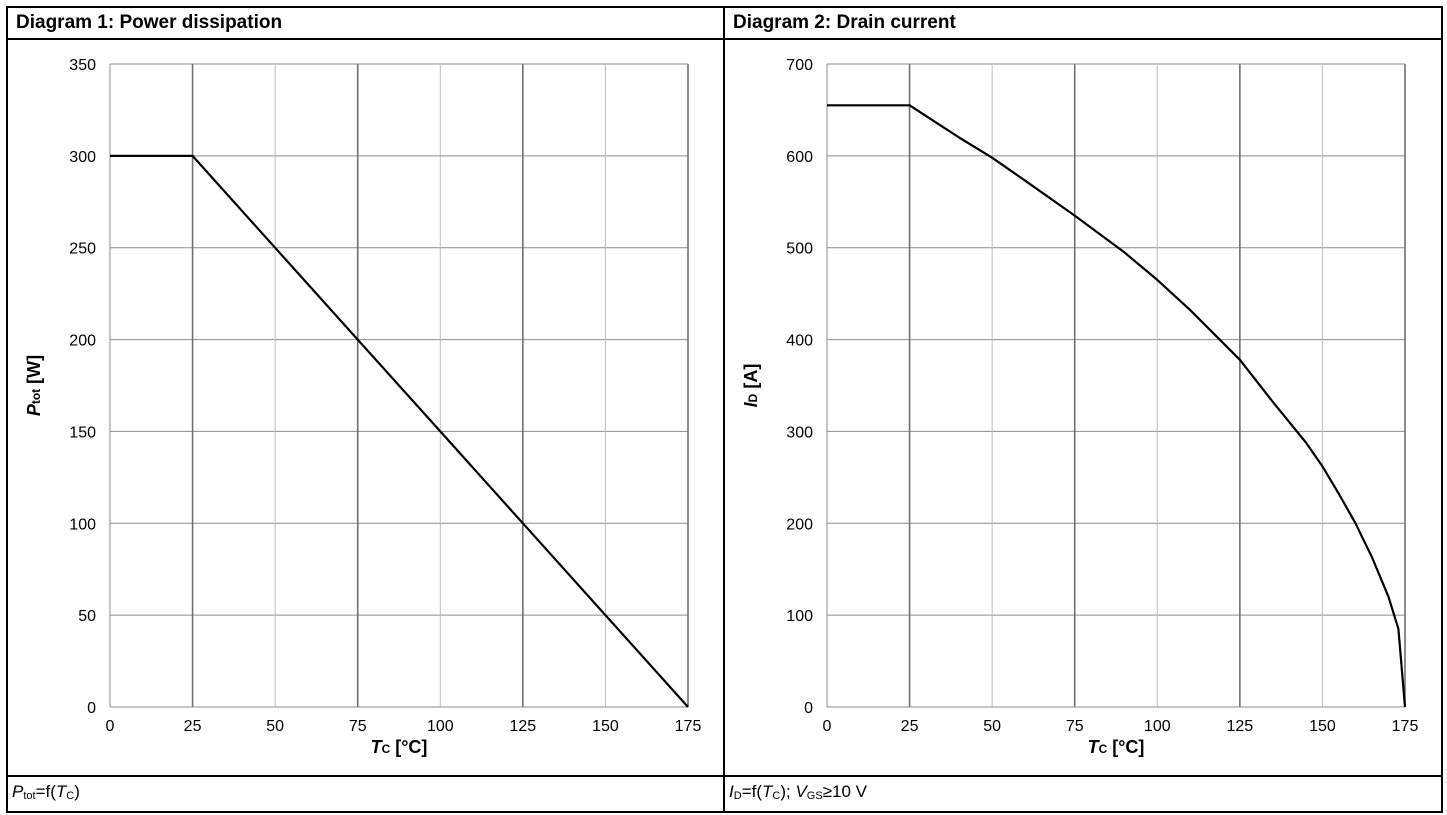 This screenshot has height=815, width=1447. Describe the element at coordinates (77, 791) in the screenshot. I see `footer-part: )` at that location.